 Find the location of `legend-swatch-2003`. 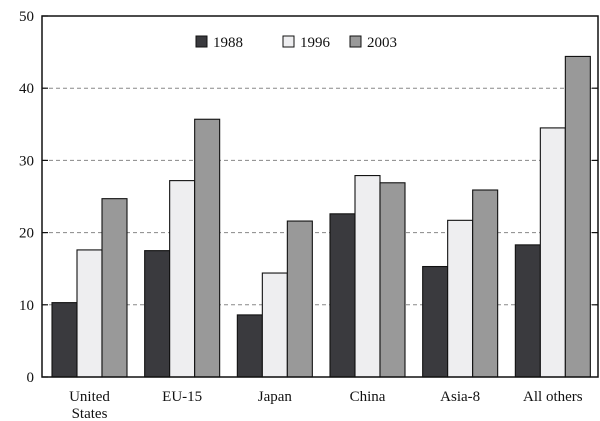

legend-swatch-2003 is located at coordinates (355, 41).